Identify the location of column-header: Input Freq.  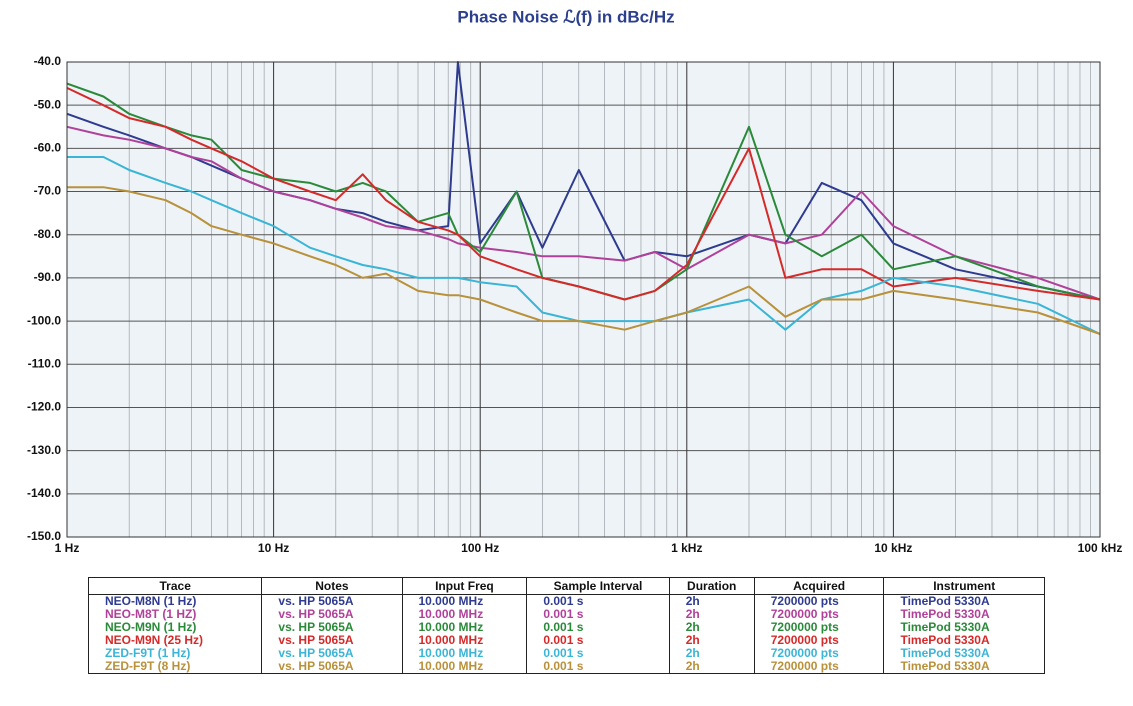
(464, 586).